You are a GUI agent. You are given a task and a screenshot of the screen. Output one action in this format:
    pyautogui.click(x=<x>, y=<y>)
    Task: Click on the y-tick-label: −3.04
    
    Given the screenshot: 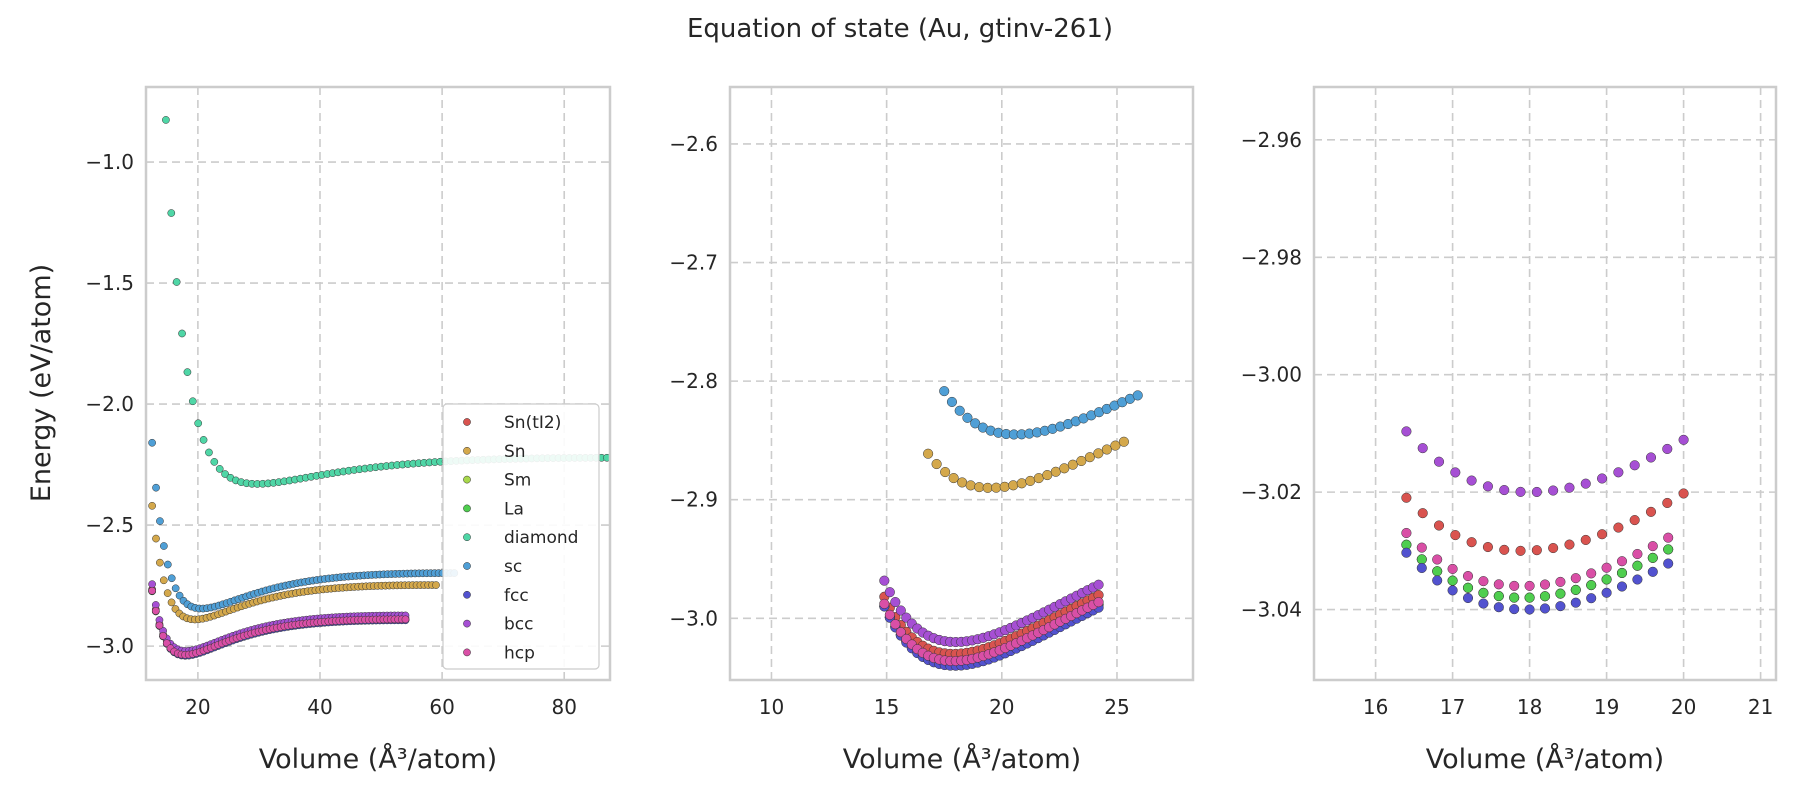 What is the action you would take?
    pyautogui.click(x=1271, y=610)
    